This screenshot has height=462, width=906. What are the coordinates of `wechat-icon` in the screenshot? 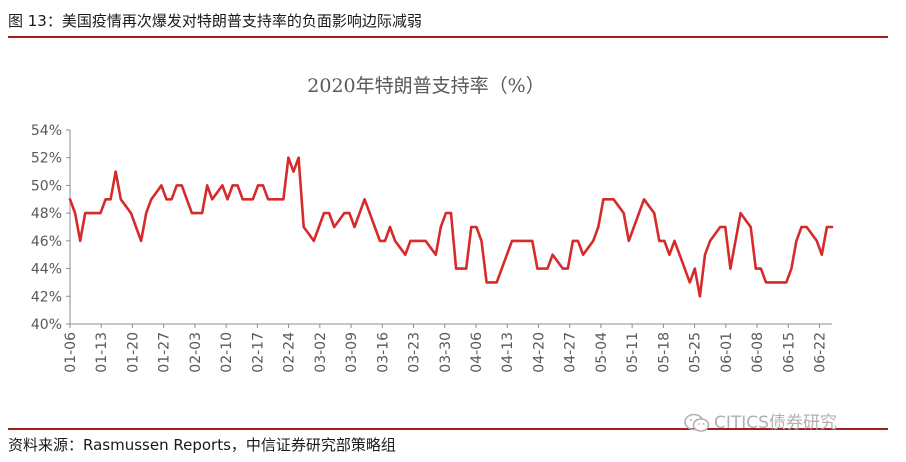 It's located at (697, 422).